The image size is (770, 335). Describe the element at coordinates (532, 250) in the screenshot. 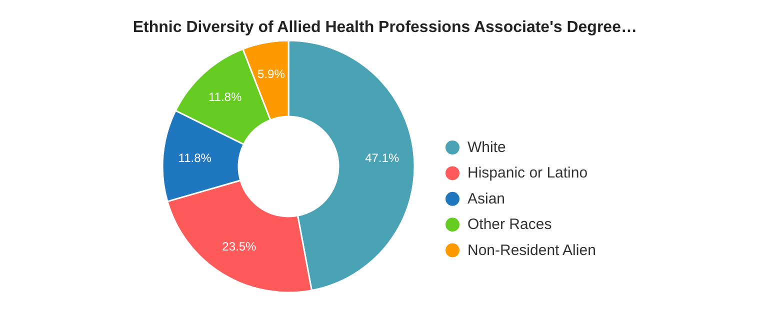

I see `legend-label: Non-Resident Alien` at that location.